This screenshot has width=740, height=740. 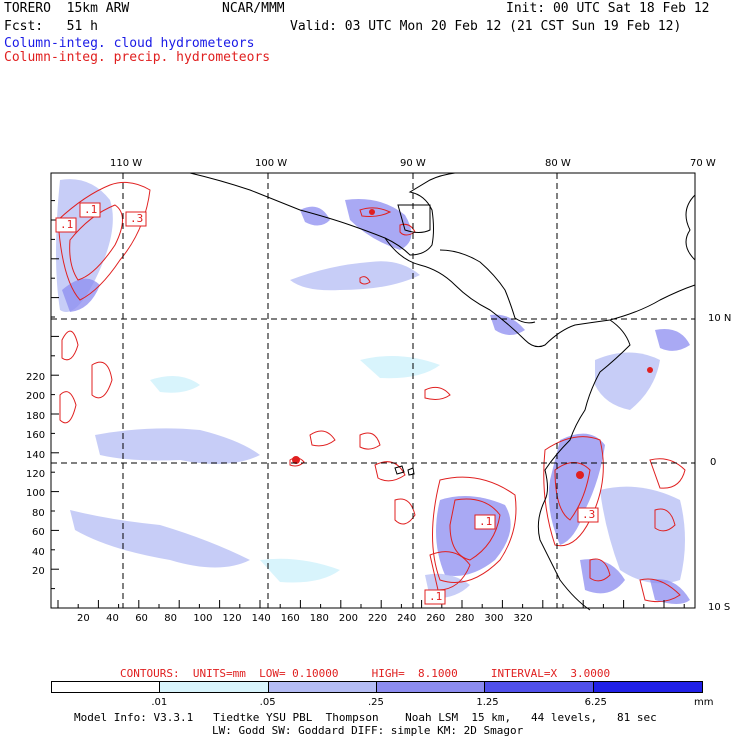 I want to click on colorbar-label: 1.25, so click(x=487, y=702).